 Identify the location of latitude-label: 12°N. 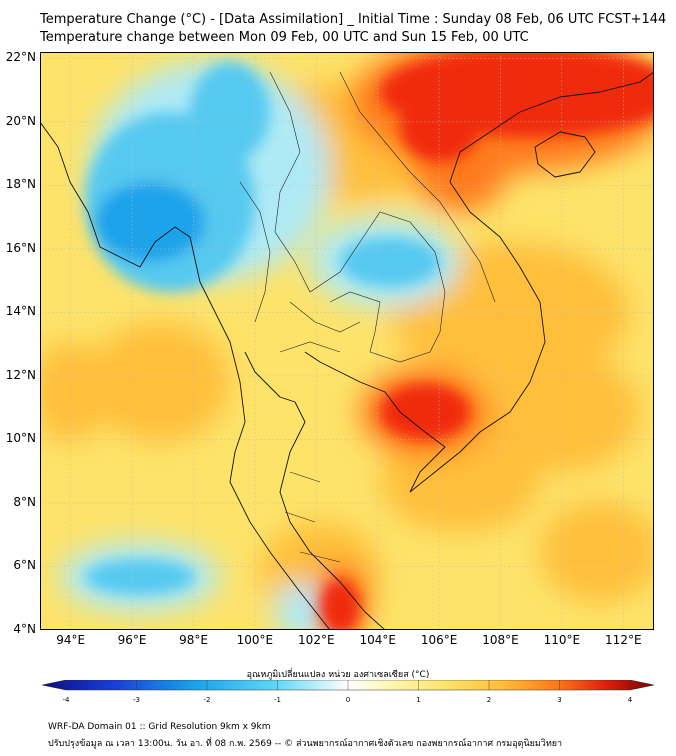
(20, 374).